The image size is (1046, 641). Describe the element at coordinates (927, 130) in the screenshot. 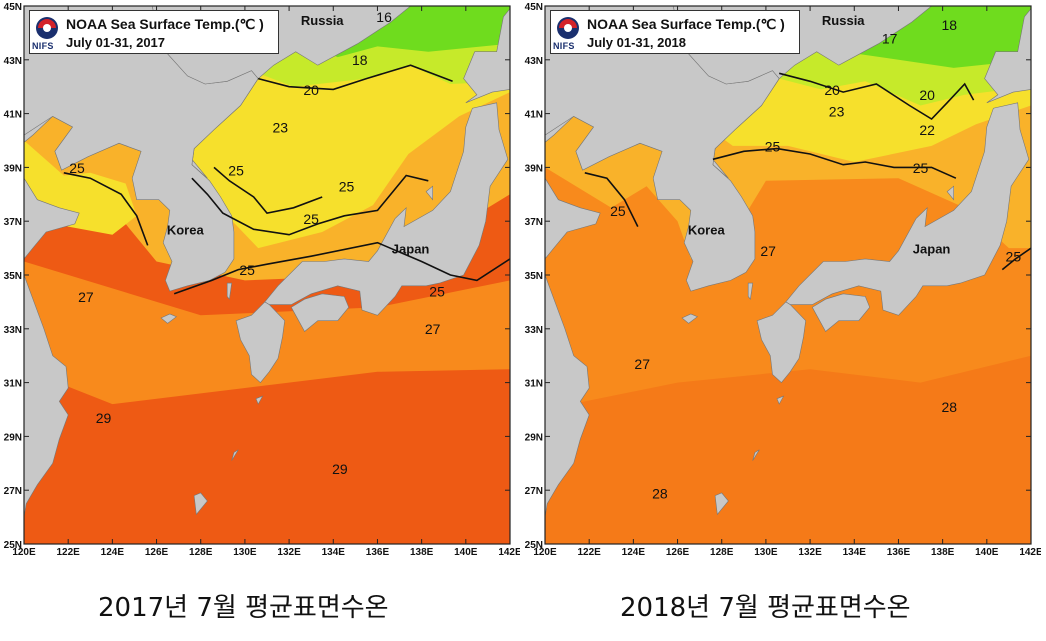

I see `contour-label: 22` at that location.